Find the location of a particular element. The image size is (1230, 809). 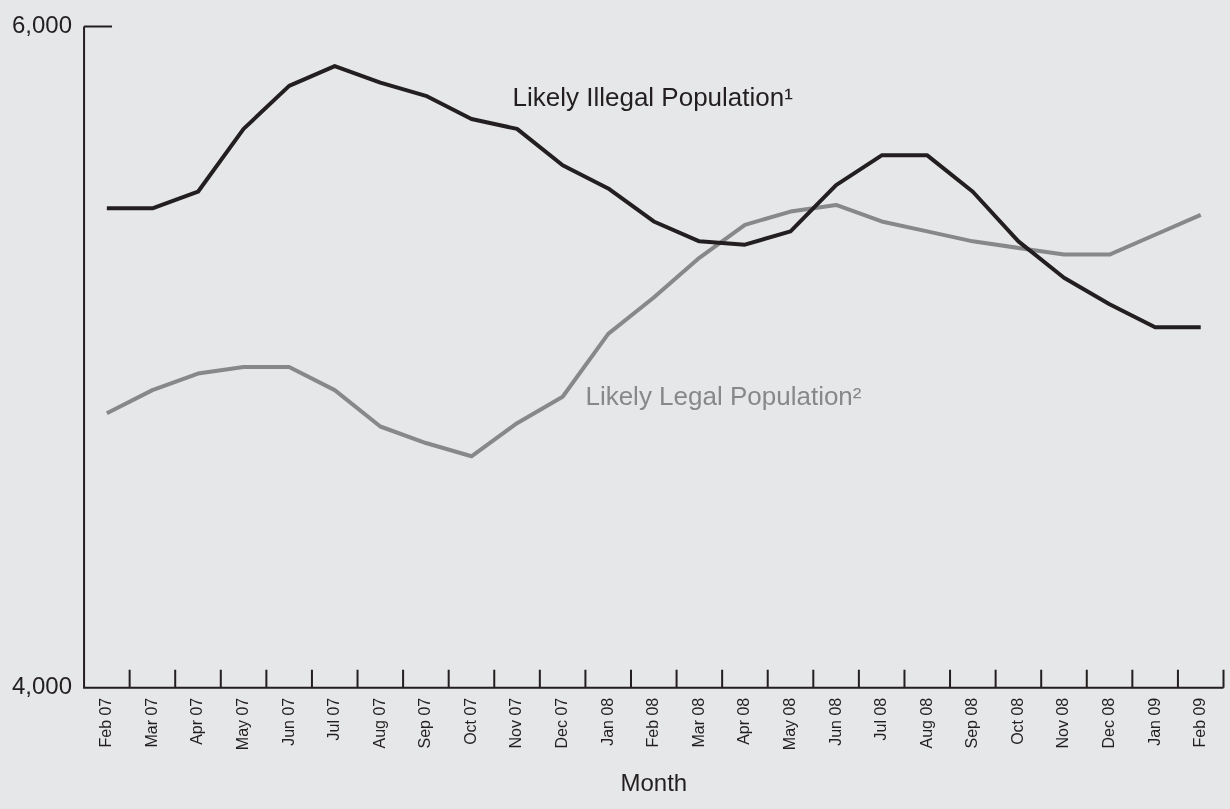

x-tick-label: Sep 08 is located at coordinates (972, 723).